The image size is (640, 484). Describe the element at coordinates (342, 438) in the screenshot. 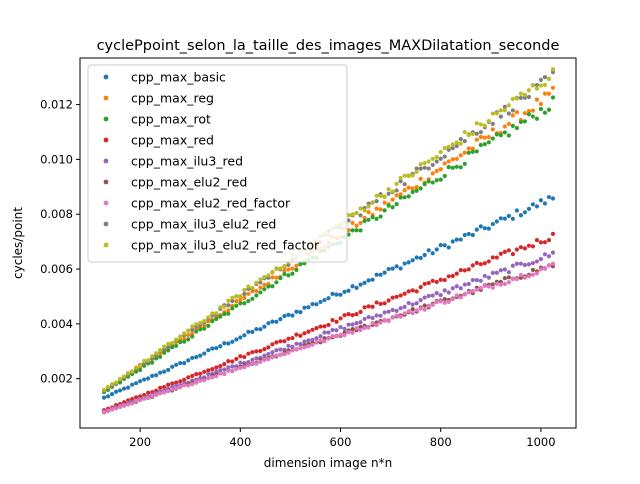

I see `x-axis: 200 400 600 800 1000` at that location.